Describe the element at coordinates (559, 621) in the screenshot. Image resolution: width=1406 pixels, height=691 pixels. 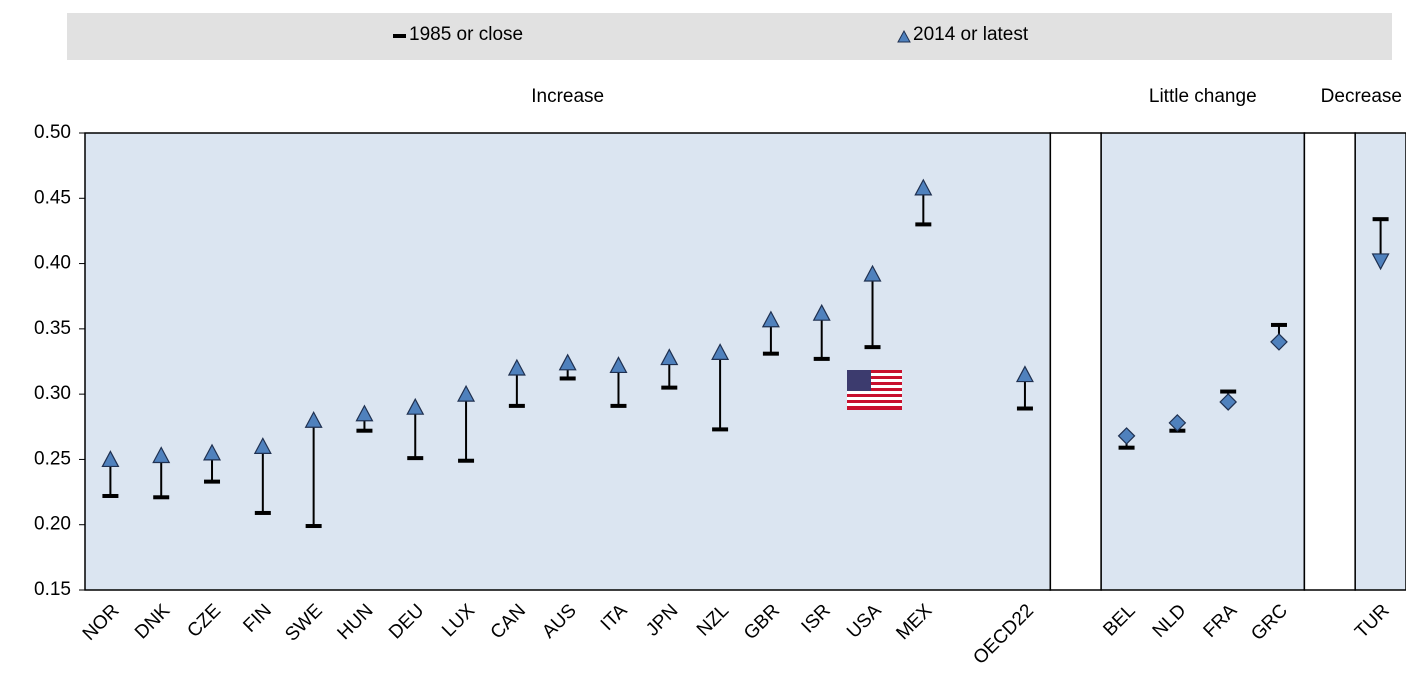
I see `x-tick-label: AUS` at that location.